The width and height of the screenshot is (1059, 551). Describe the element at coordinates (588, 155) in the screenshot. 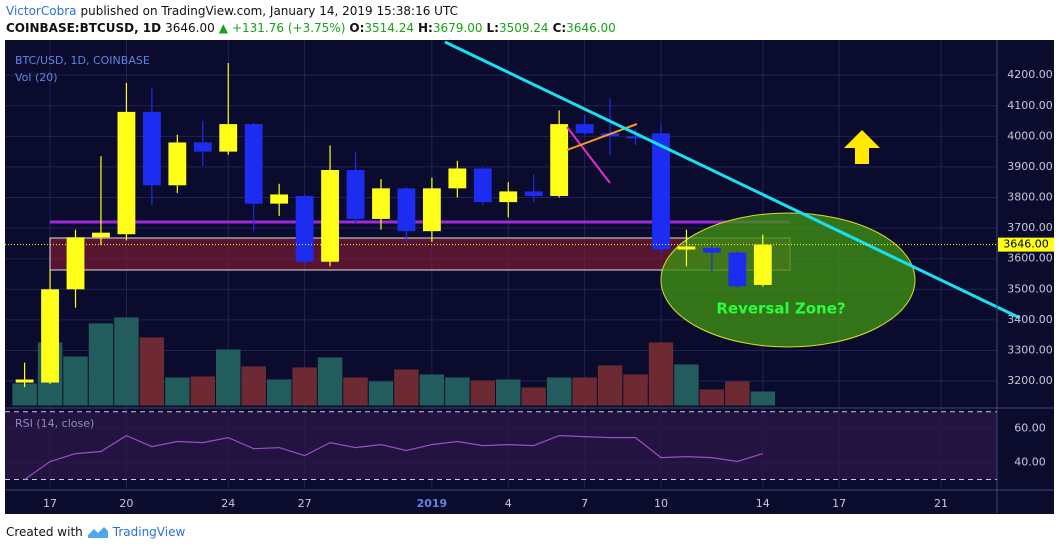

I see `drawing-line` at that location.